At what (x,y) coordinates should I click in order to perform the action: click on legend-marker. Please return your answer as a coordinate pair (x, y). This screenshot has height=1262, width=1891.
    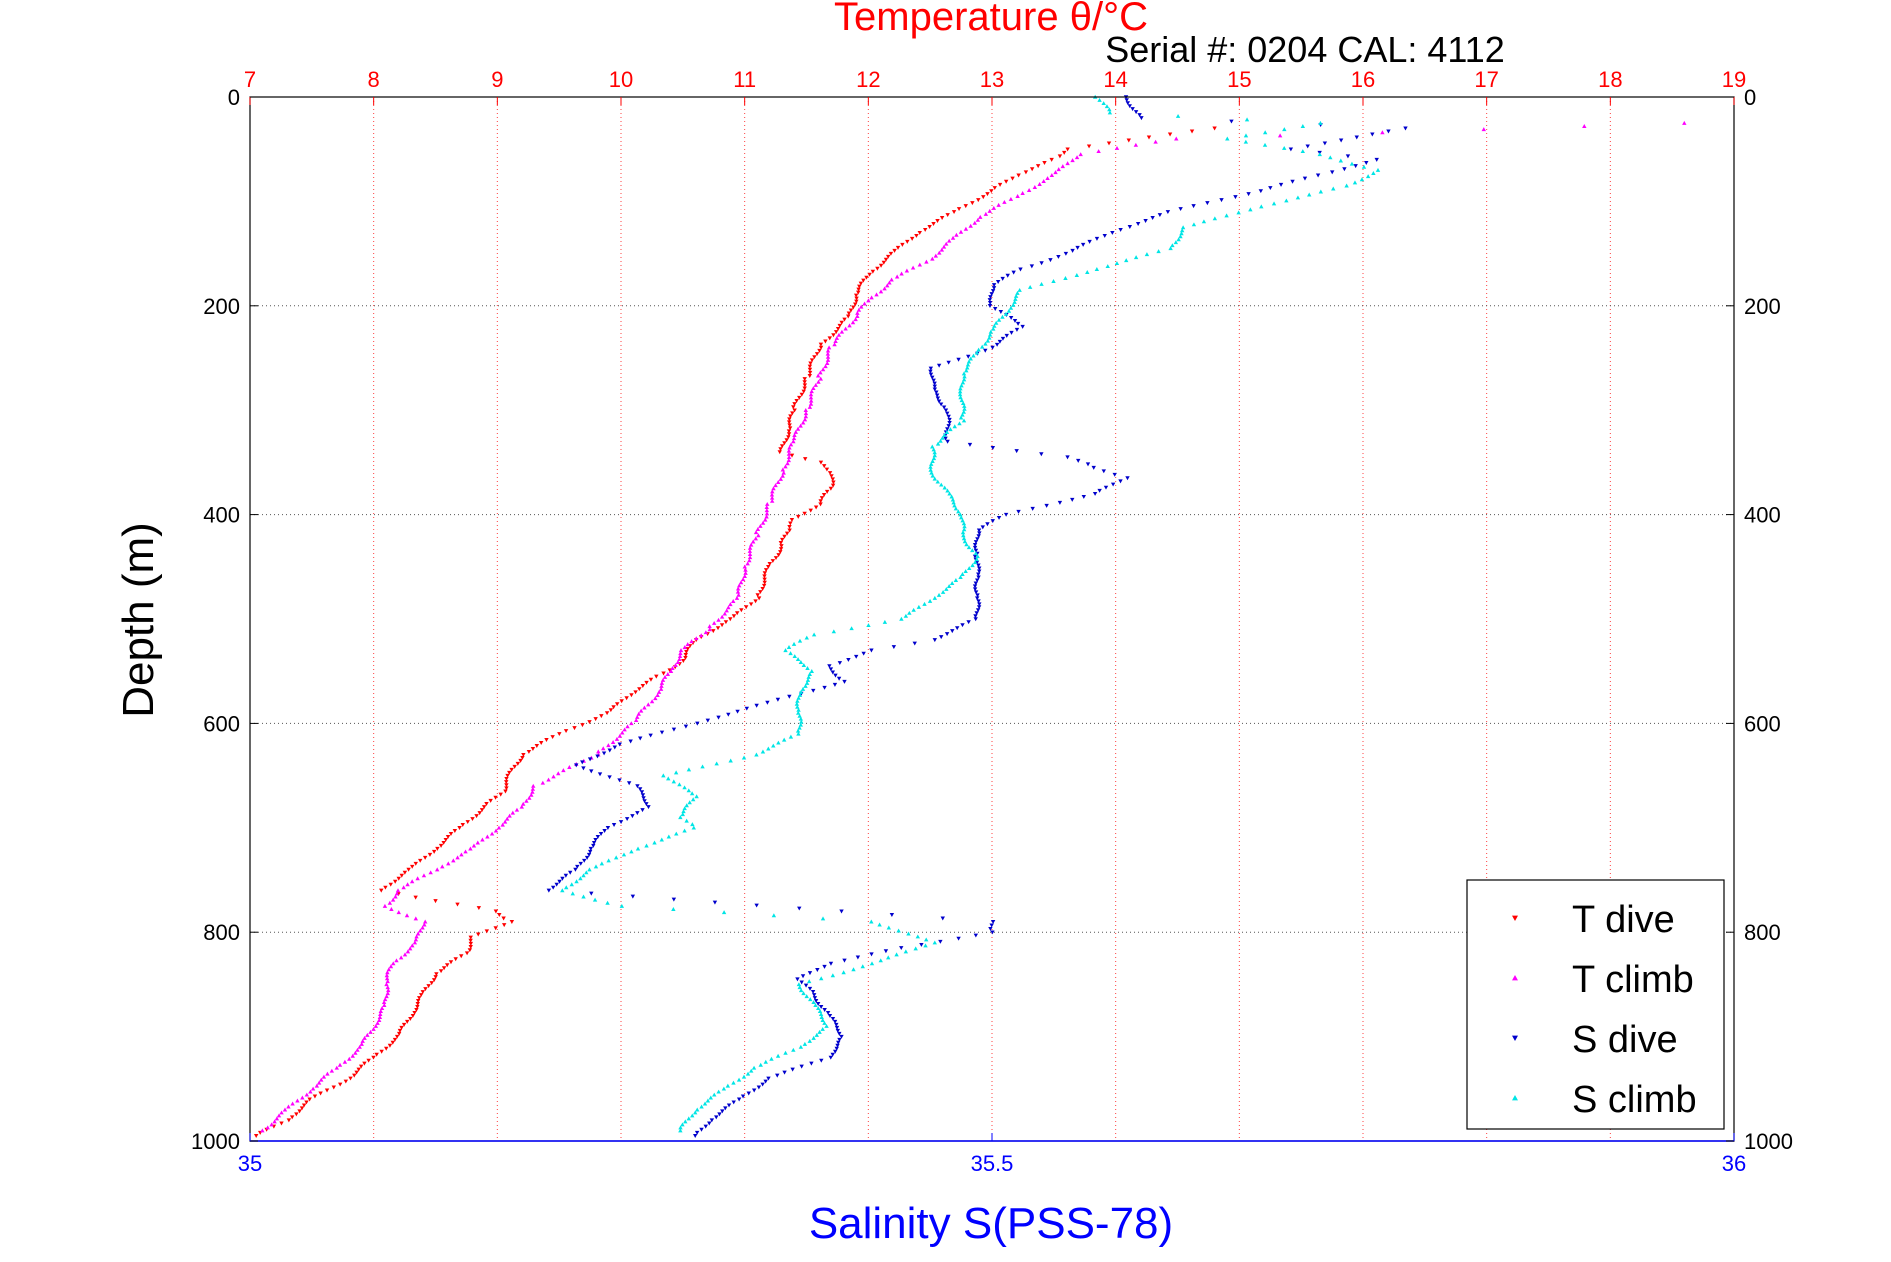
    Looking at the image, I should click on (1515, 1098).